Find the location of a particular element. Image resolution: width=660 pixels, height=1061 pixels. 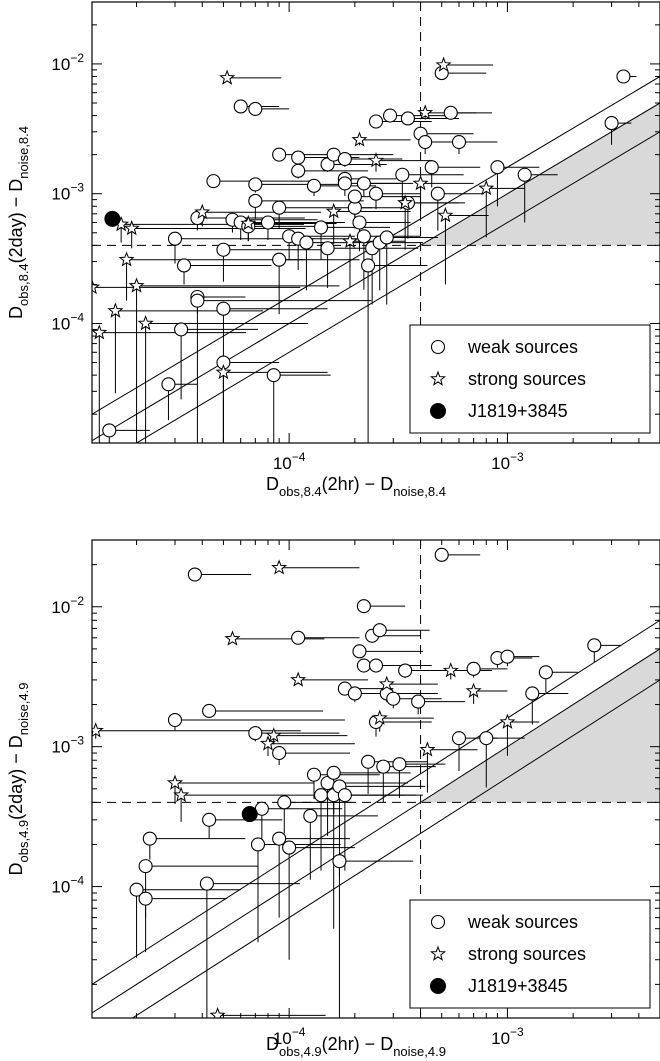

y-tick-label: 10⁻⁴ is located at coordinates (67, 321).